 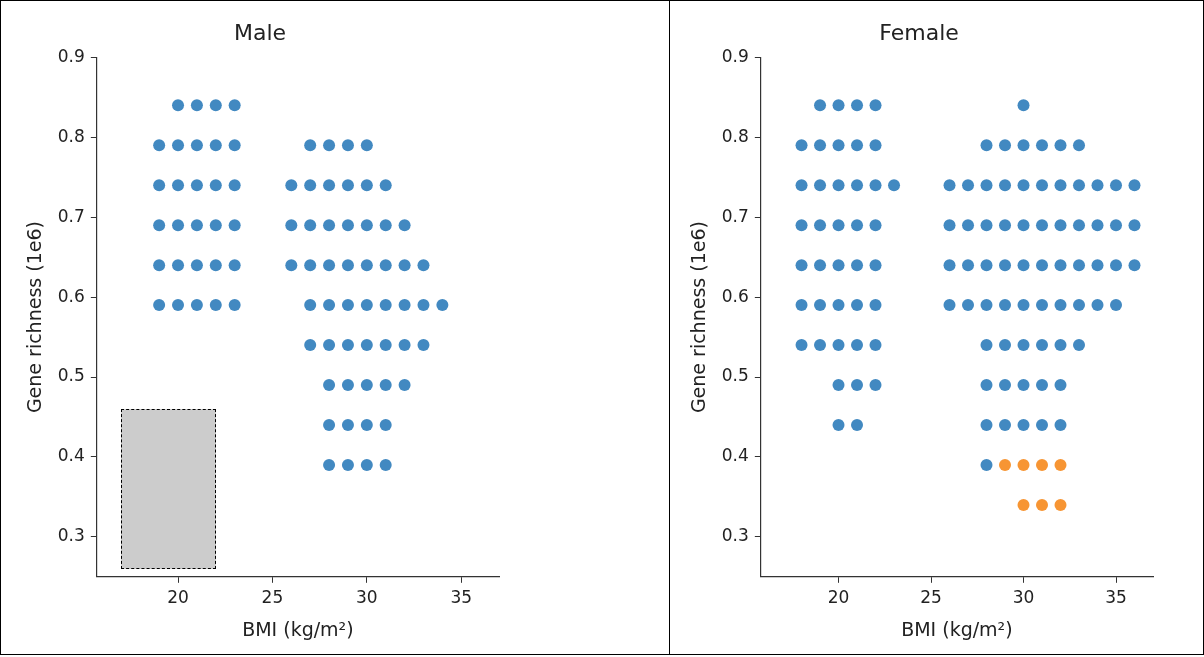 What do you see at coordinates (919, 32) in the screenshot?
I see `chart-title: Female` at bounding box center [919, 32].